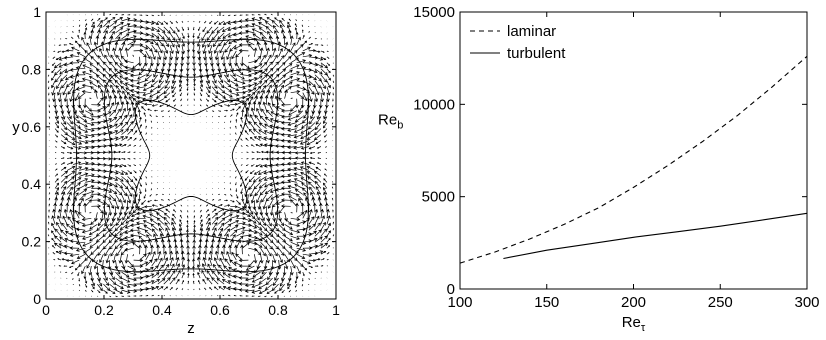 This screenshot has height=340, width=826. Describe the element at coordinates (643, 328) in the screenshot. I see `x-label-subscript: τ` at that location.